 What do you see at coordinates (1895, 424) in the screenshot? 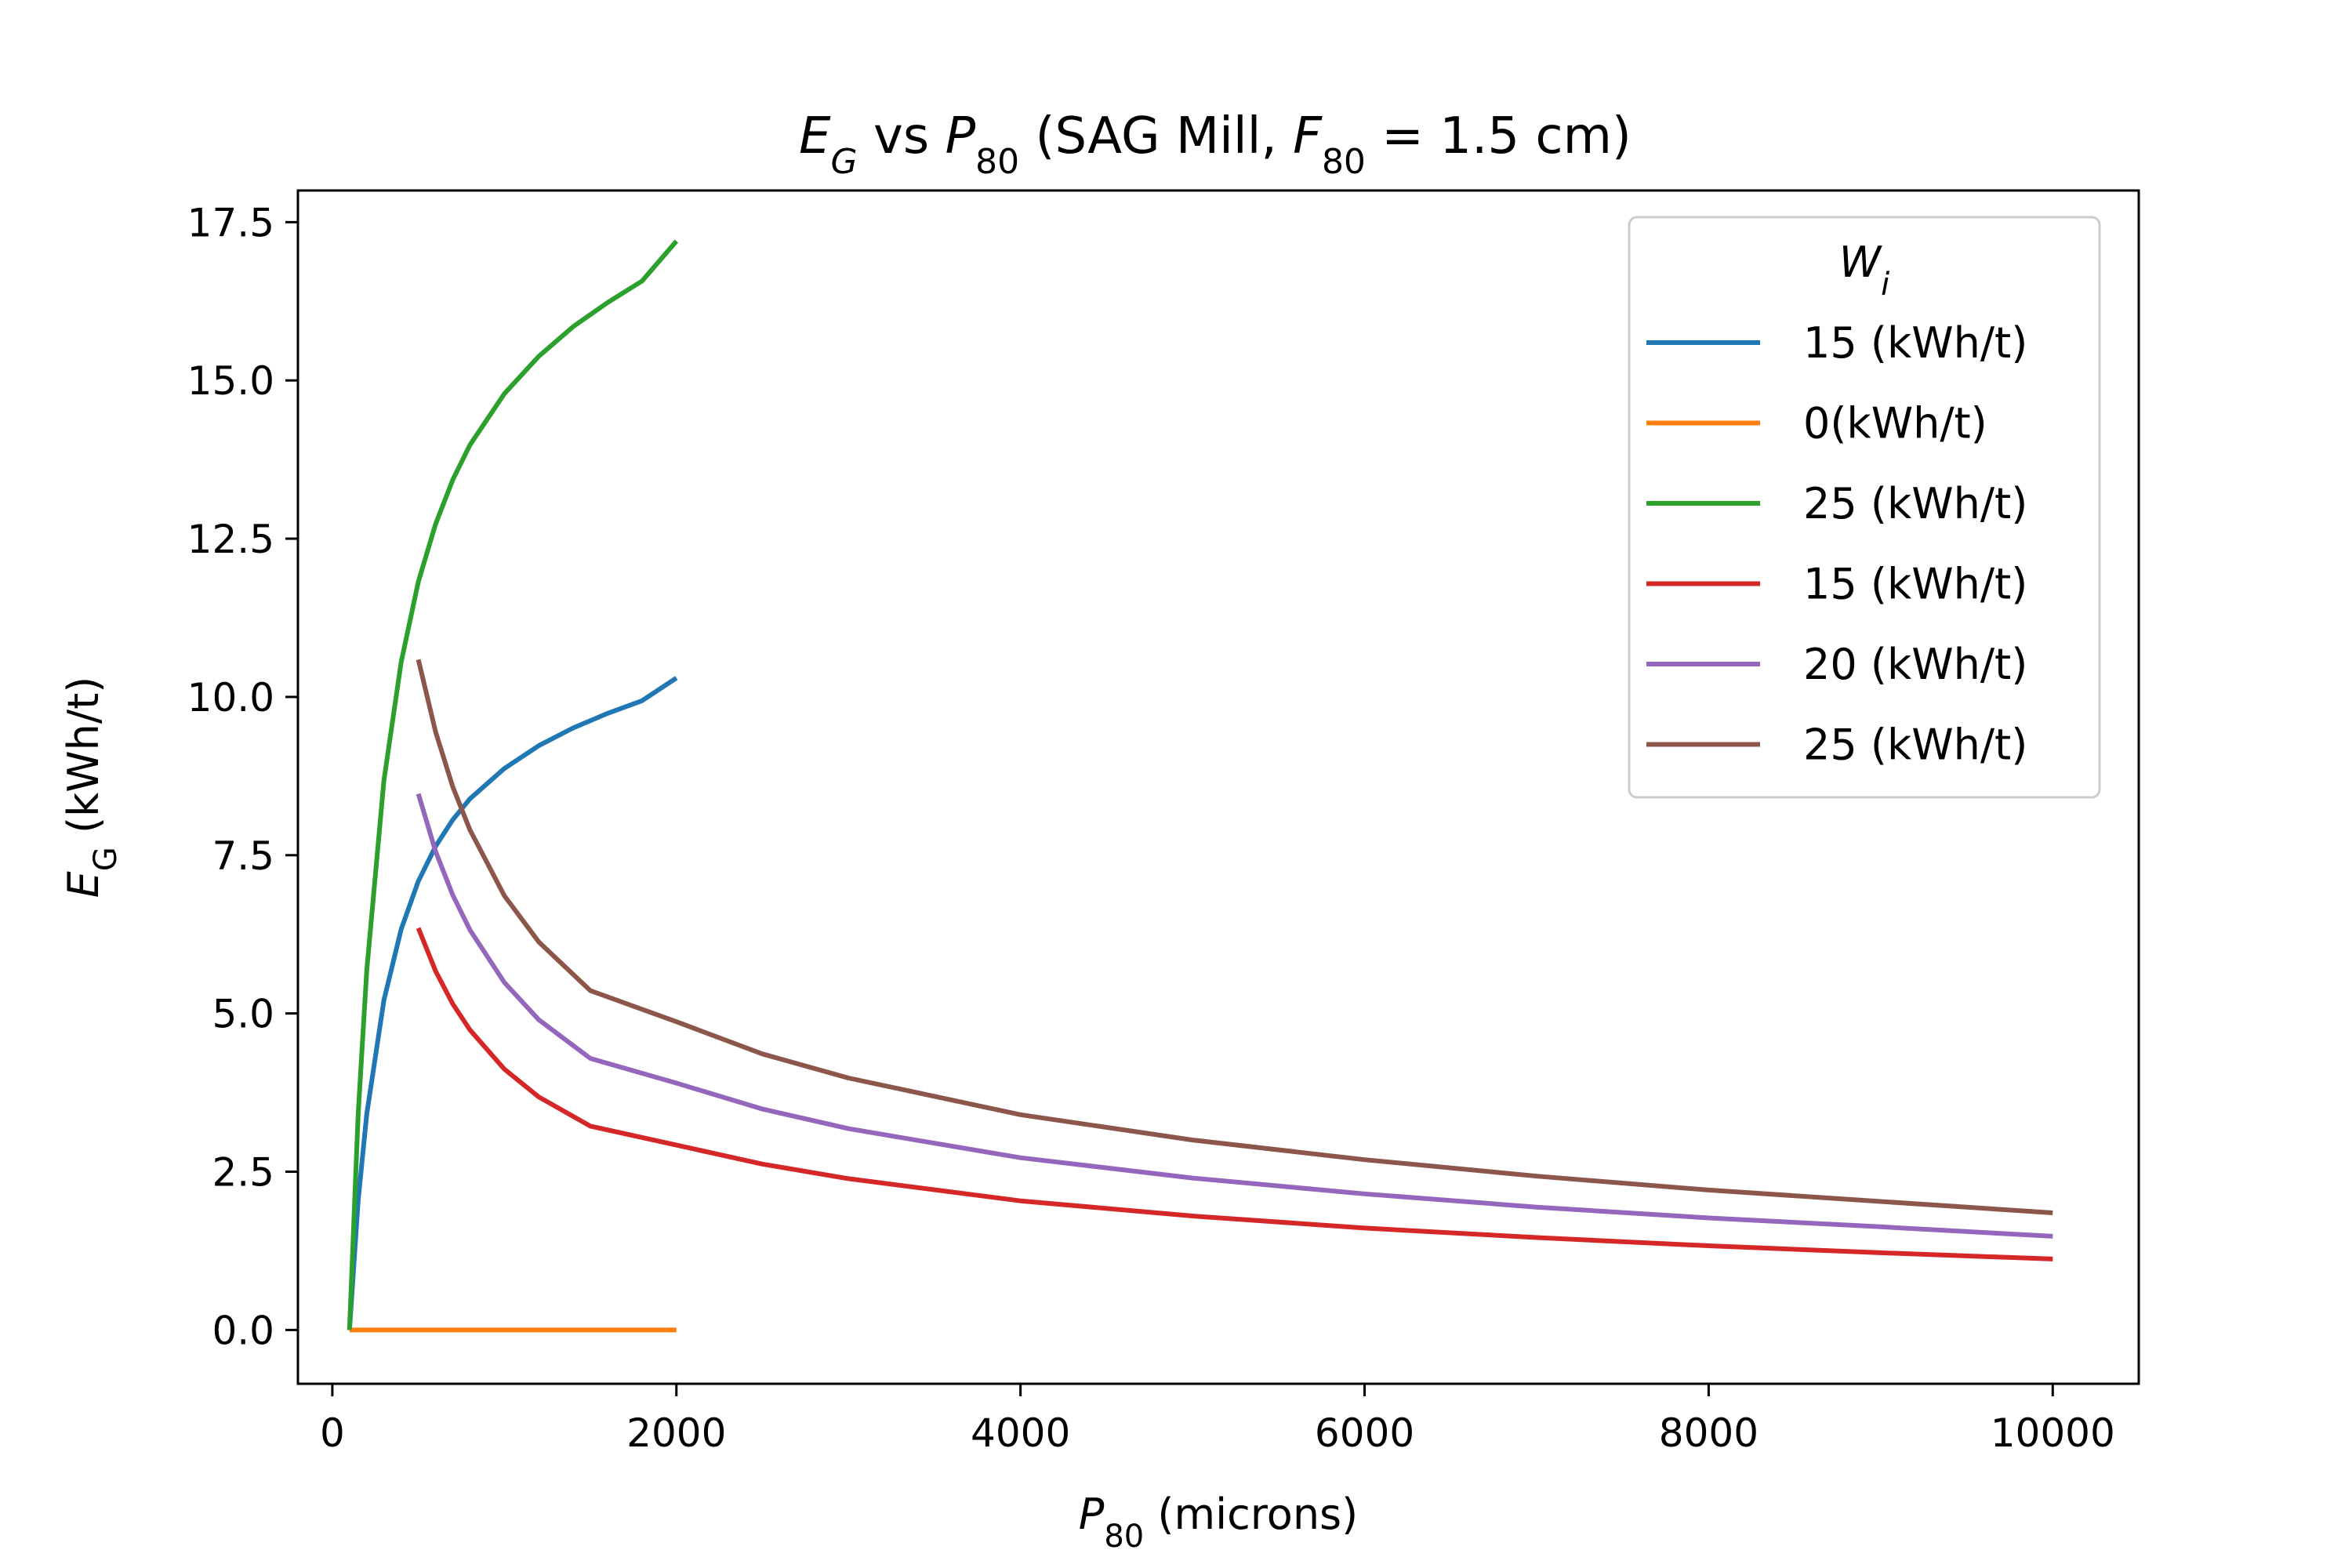
I see `legend-label-1: 0(kWh/t)` at bounding box center [1895, 424].